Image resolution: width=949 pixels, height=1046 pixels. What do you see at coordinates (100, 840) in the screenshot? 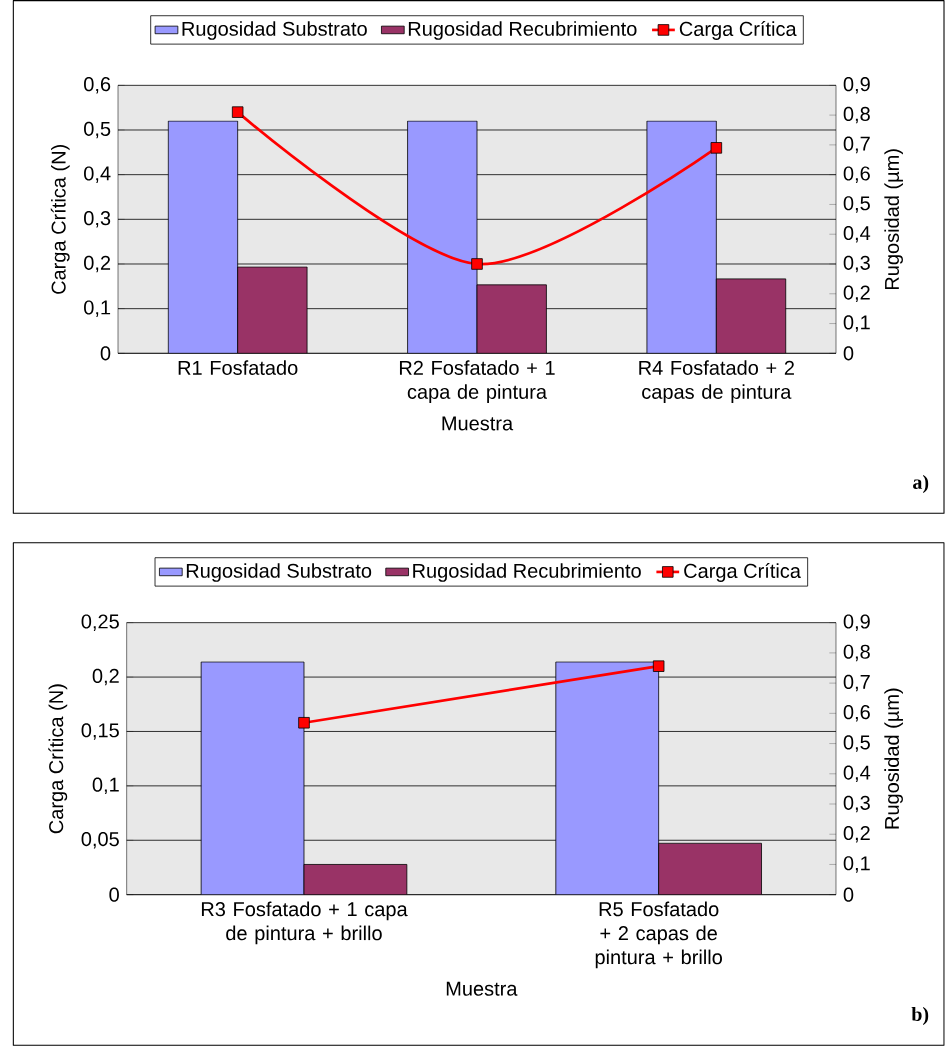
I see `y-tick-label: 0,05` at bounding box center [100, 840].